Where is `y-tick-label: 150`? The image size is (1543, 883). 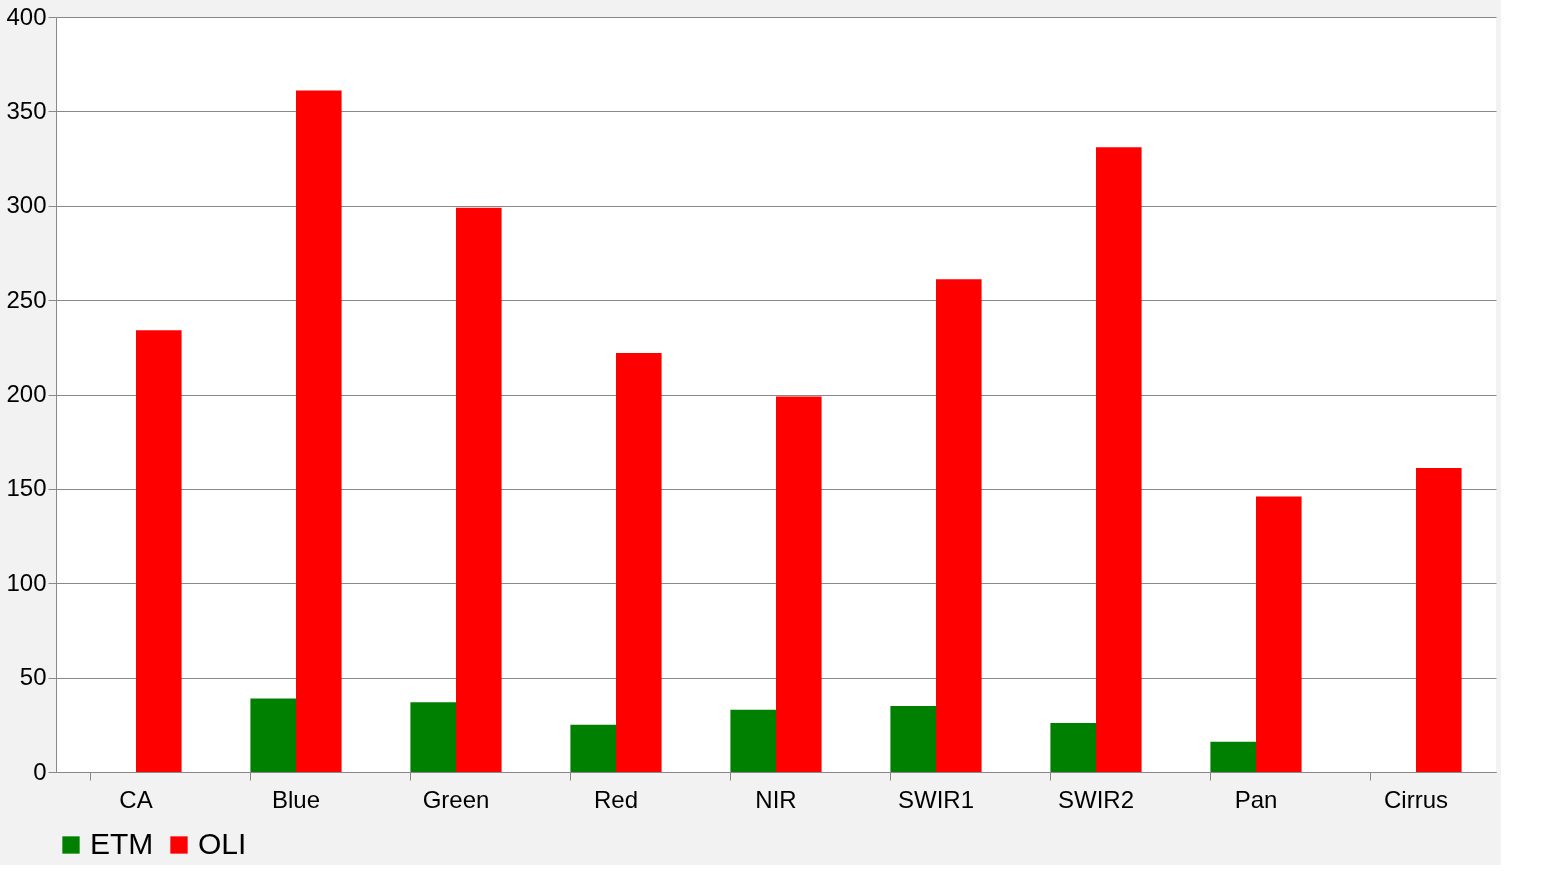 y-tick-label: 150 is located at coordinates (26, 488).